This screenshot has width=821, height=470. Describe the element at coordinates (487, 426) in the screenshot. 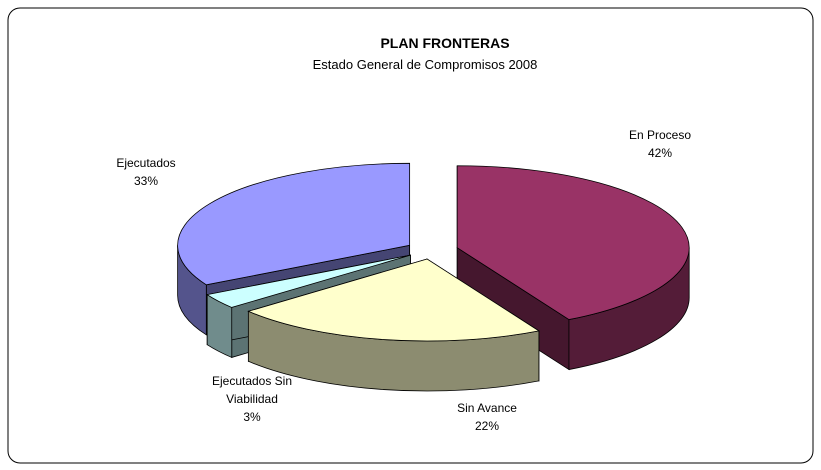

I see `slice-value-label: 22%` at that location.